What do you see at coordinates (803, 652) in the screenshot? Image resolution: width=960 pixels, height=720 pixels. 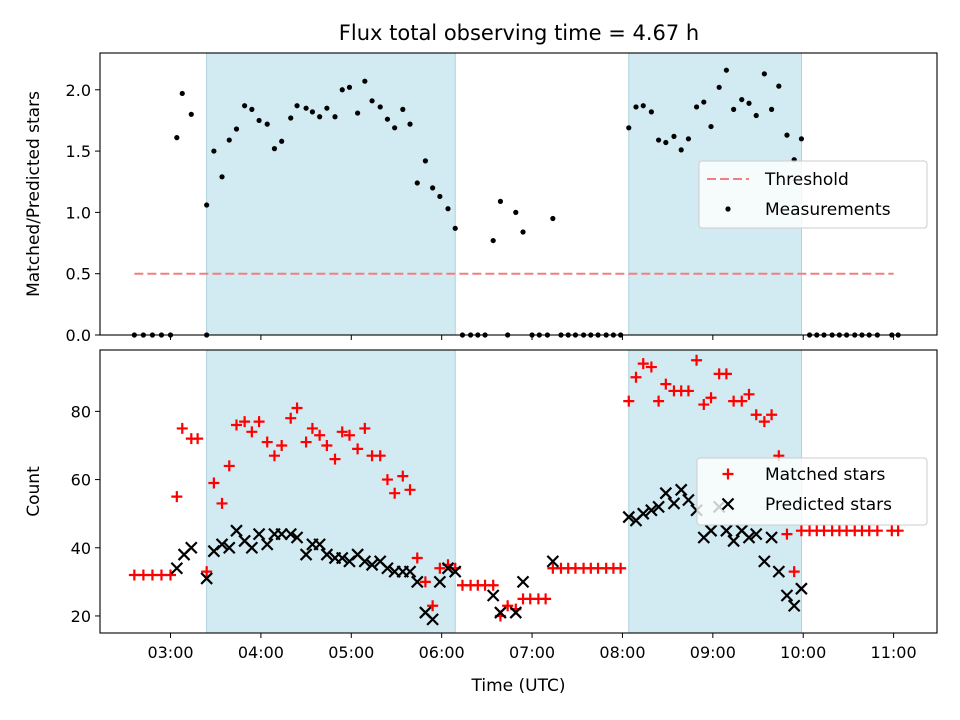 I see `bottom-x-tick-label-7: 10:00` at bounding box center [803, 652].